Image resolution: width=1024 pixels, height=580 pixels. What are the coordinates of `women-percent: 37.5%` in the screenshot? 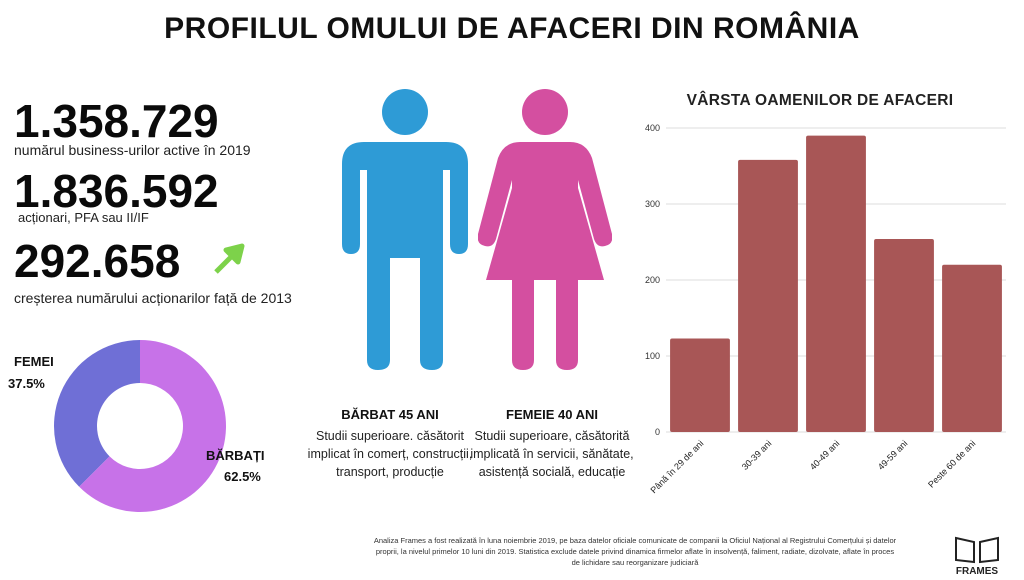 It's located at (26, 383).